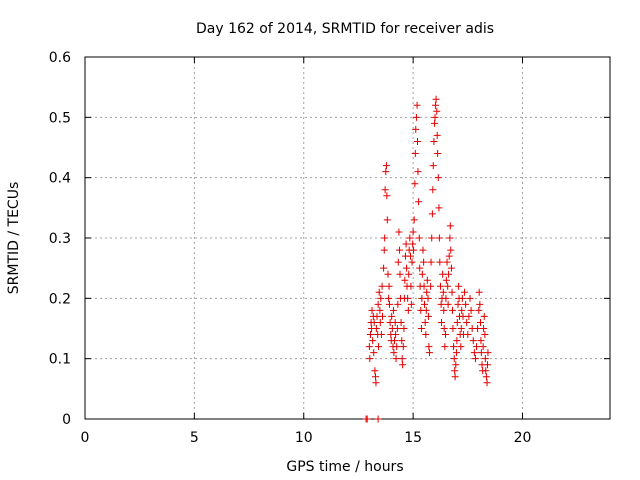  What do you see at coordinates (85, 438) in the screenshot?
I see `x-tick-label: 0` at bounding box center [85, 438].